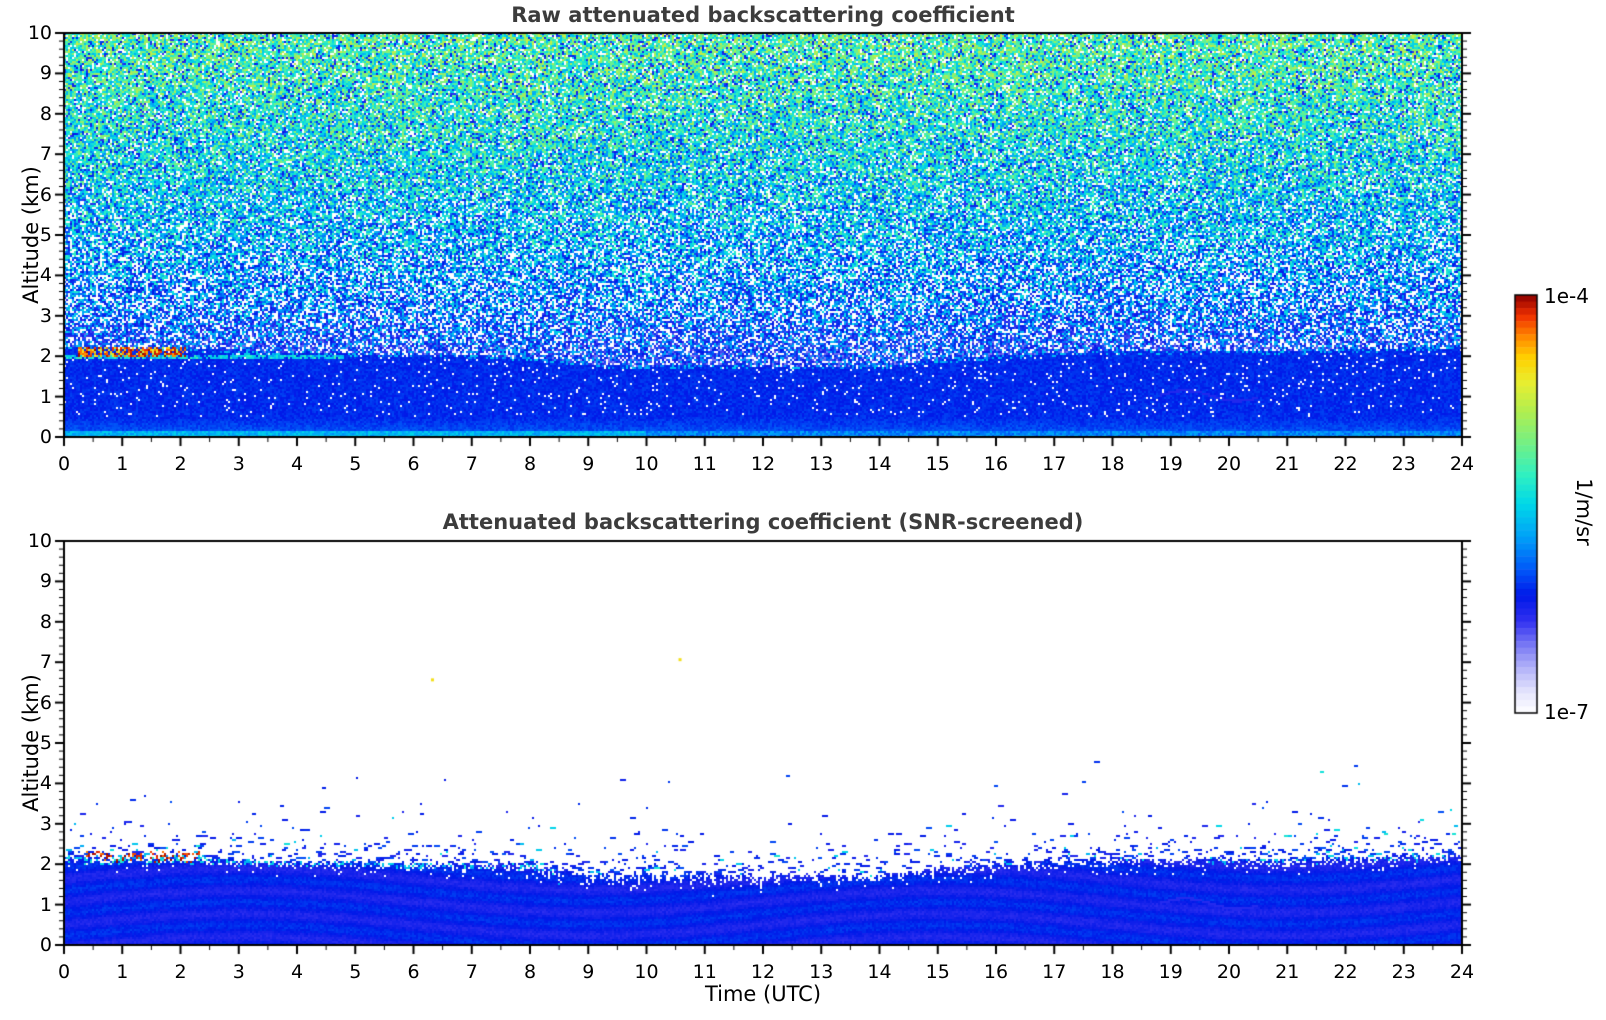 The image size is (1606, 1020). Describe the element at coordinates (763, 994) in the screenshot. I see `x-axis-label: Time (UTC)` at that location.